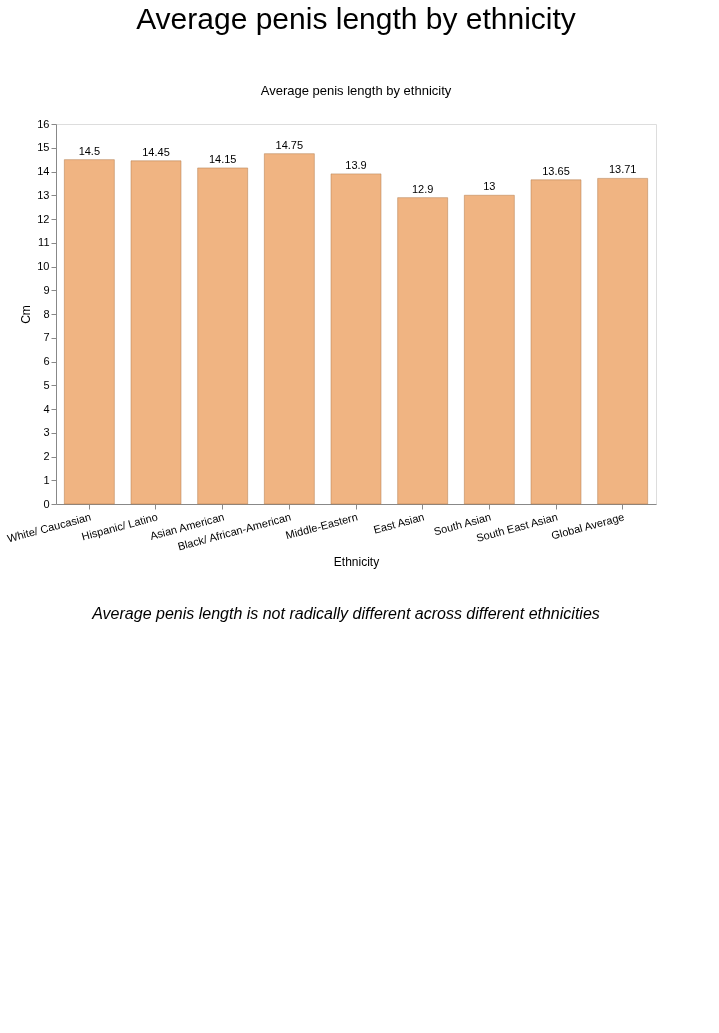 This screenshot has width=719, height=1033. I want to click on x-tick-label: East Asian, so click(399, 523).